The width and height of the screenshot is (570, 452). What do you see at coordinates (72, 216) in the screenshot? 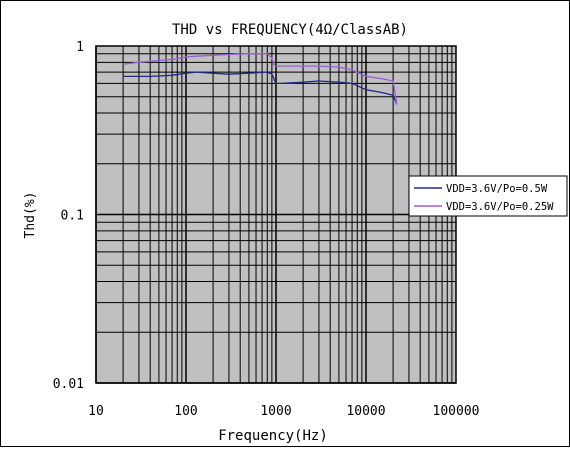
I see `y-tick-label: 0.1` at bounding box center [72, 216].